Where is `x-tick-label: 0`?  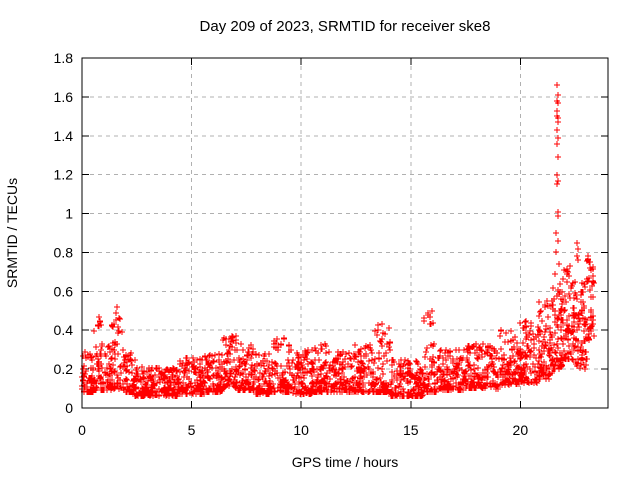
x-tick-label: 0 is located at coordinates (82, 430).